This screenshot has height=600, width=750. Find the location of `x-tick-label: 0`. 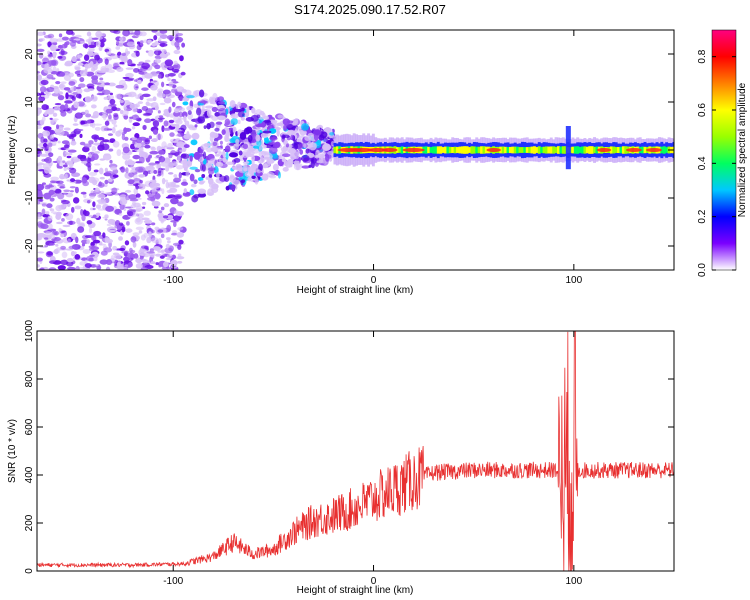

x-tick-label: 0 is located at coordinates (374, 581).